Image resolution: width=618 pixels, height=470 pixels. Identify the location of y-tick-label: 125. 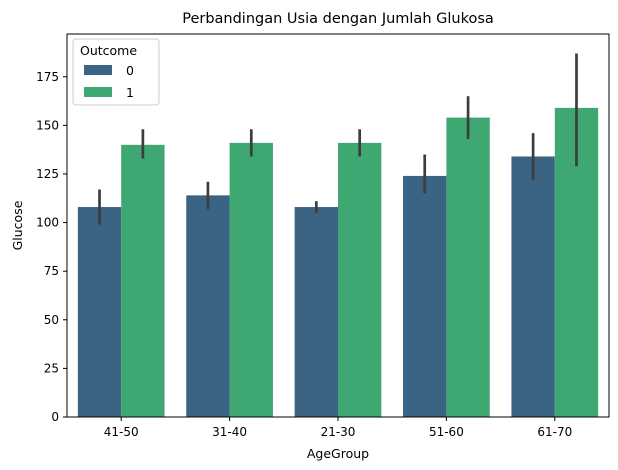
(47, 174).